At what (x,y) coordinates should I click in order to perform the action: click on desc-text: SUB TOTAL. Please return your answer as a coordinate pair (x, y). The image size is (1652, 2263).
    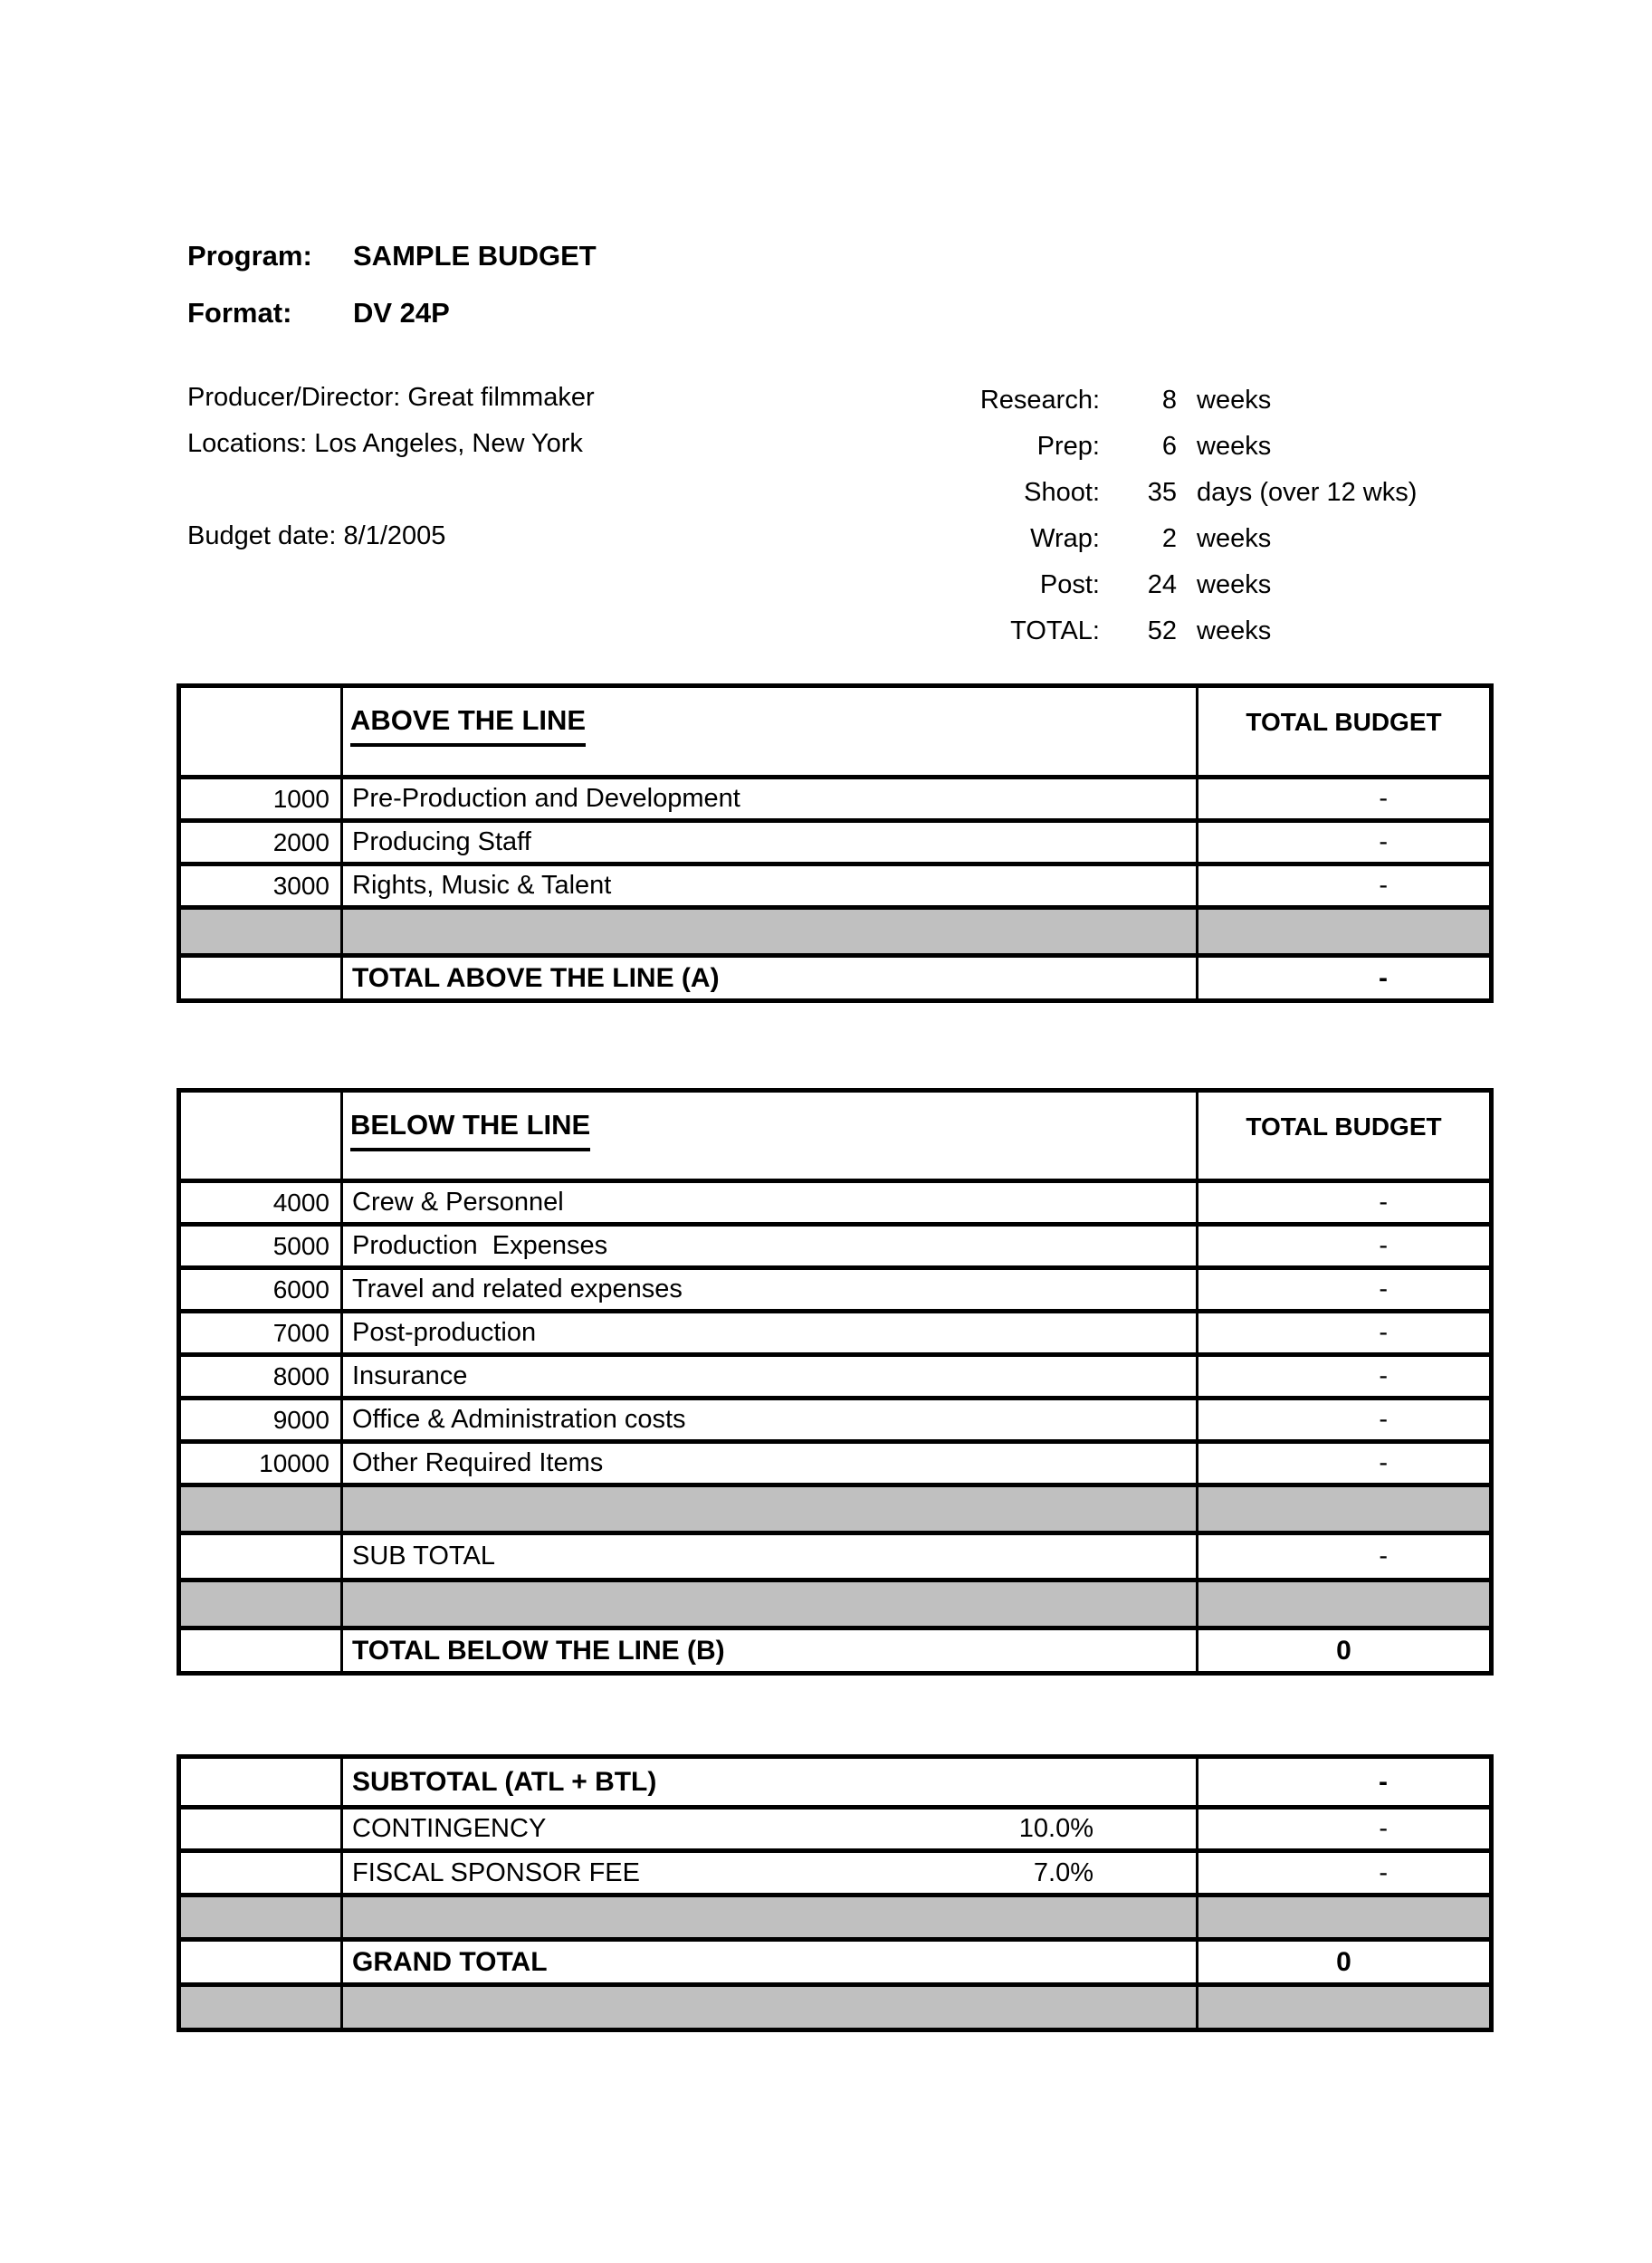
    Looking at the image, I should click on (423, 1556).